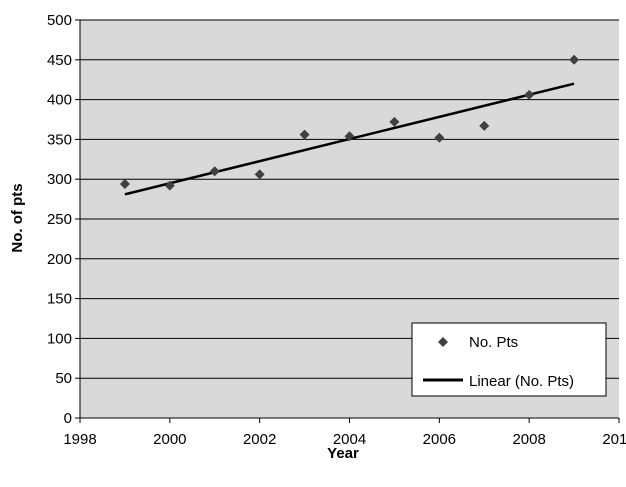 Image resolution: width=626 pixels, height=487 pixels. I want to click on legend-label-linear: Linear (No. Pts), so click(521, 381).